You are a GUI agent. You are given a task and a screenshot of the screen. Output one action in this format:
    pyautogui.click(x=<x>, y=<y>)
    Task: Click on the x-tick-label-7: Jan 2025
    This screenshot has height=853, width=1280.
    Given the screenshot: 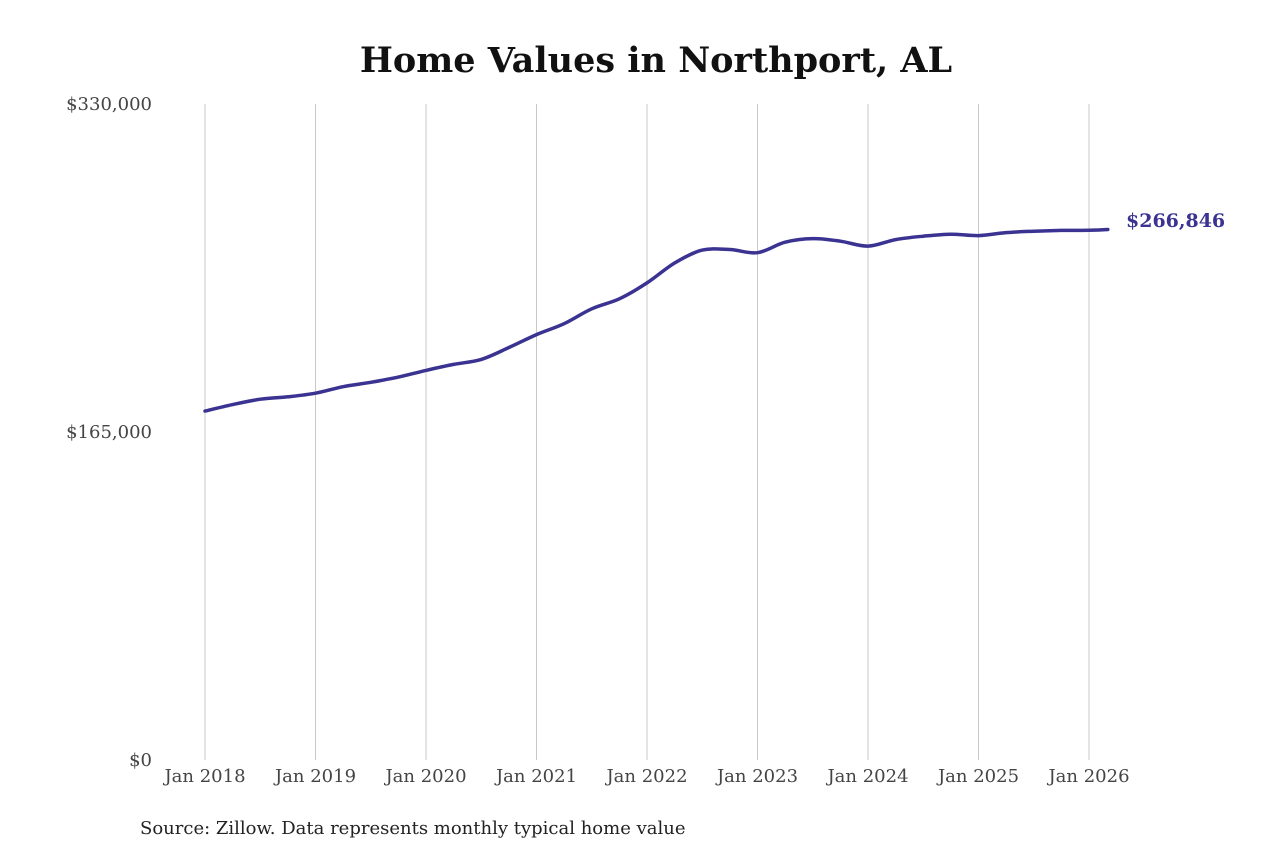 What is the action you would take?
    pyautogui.click(x=977, y=776)
    